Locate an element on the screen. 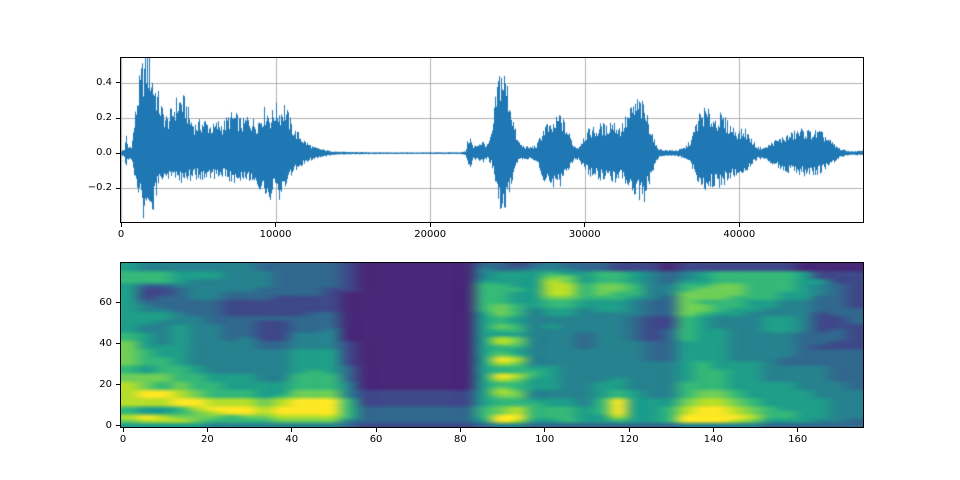 The width and height of the screenshot is (960, 480). y-tick-label: 0.0 is located at coordinates (104, 153).